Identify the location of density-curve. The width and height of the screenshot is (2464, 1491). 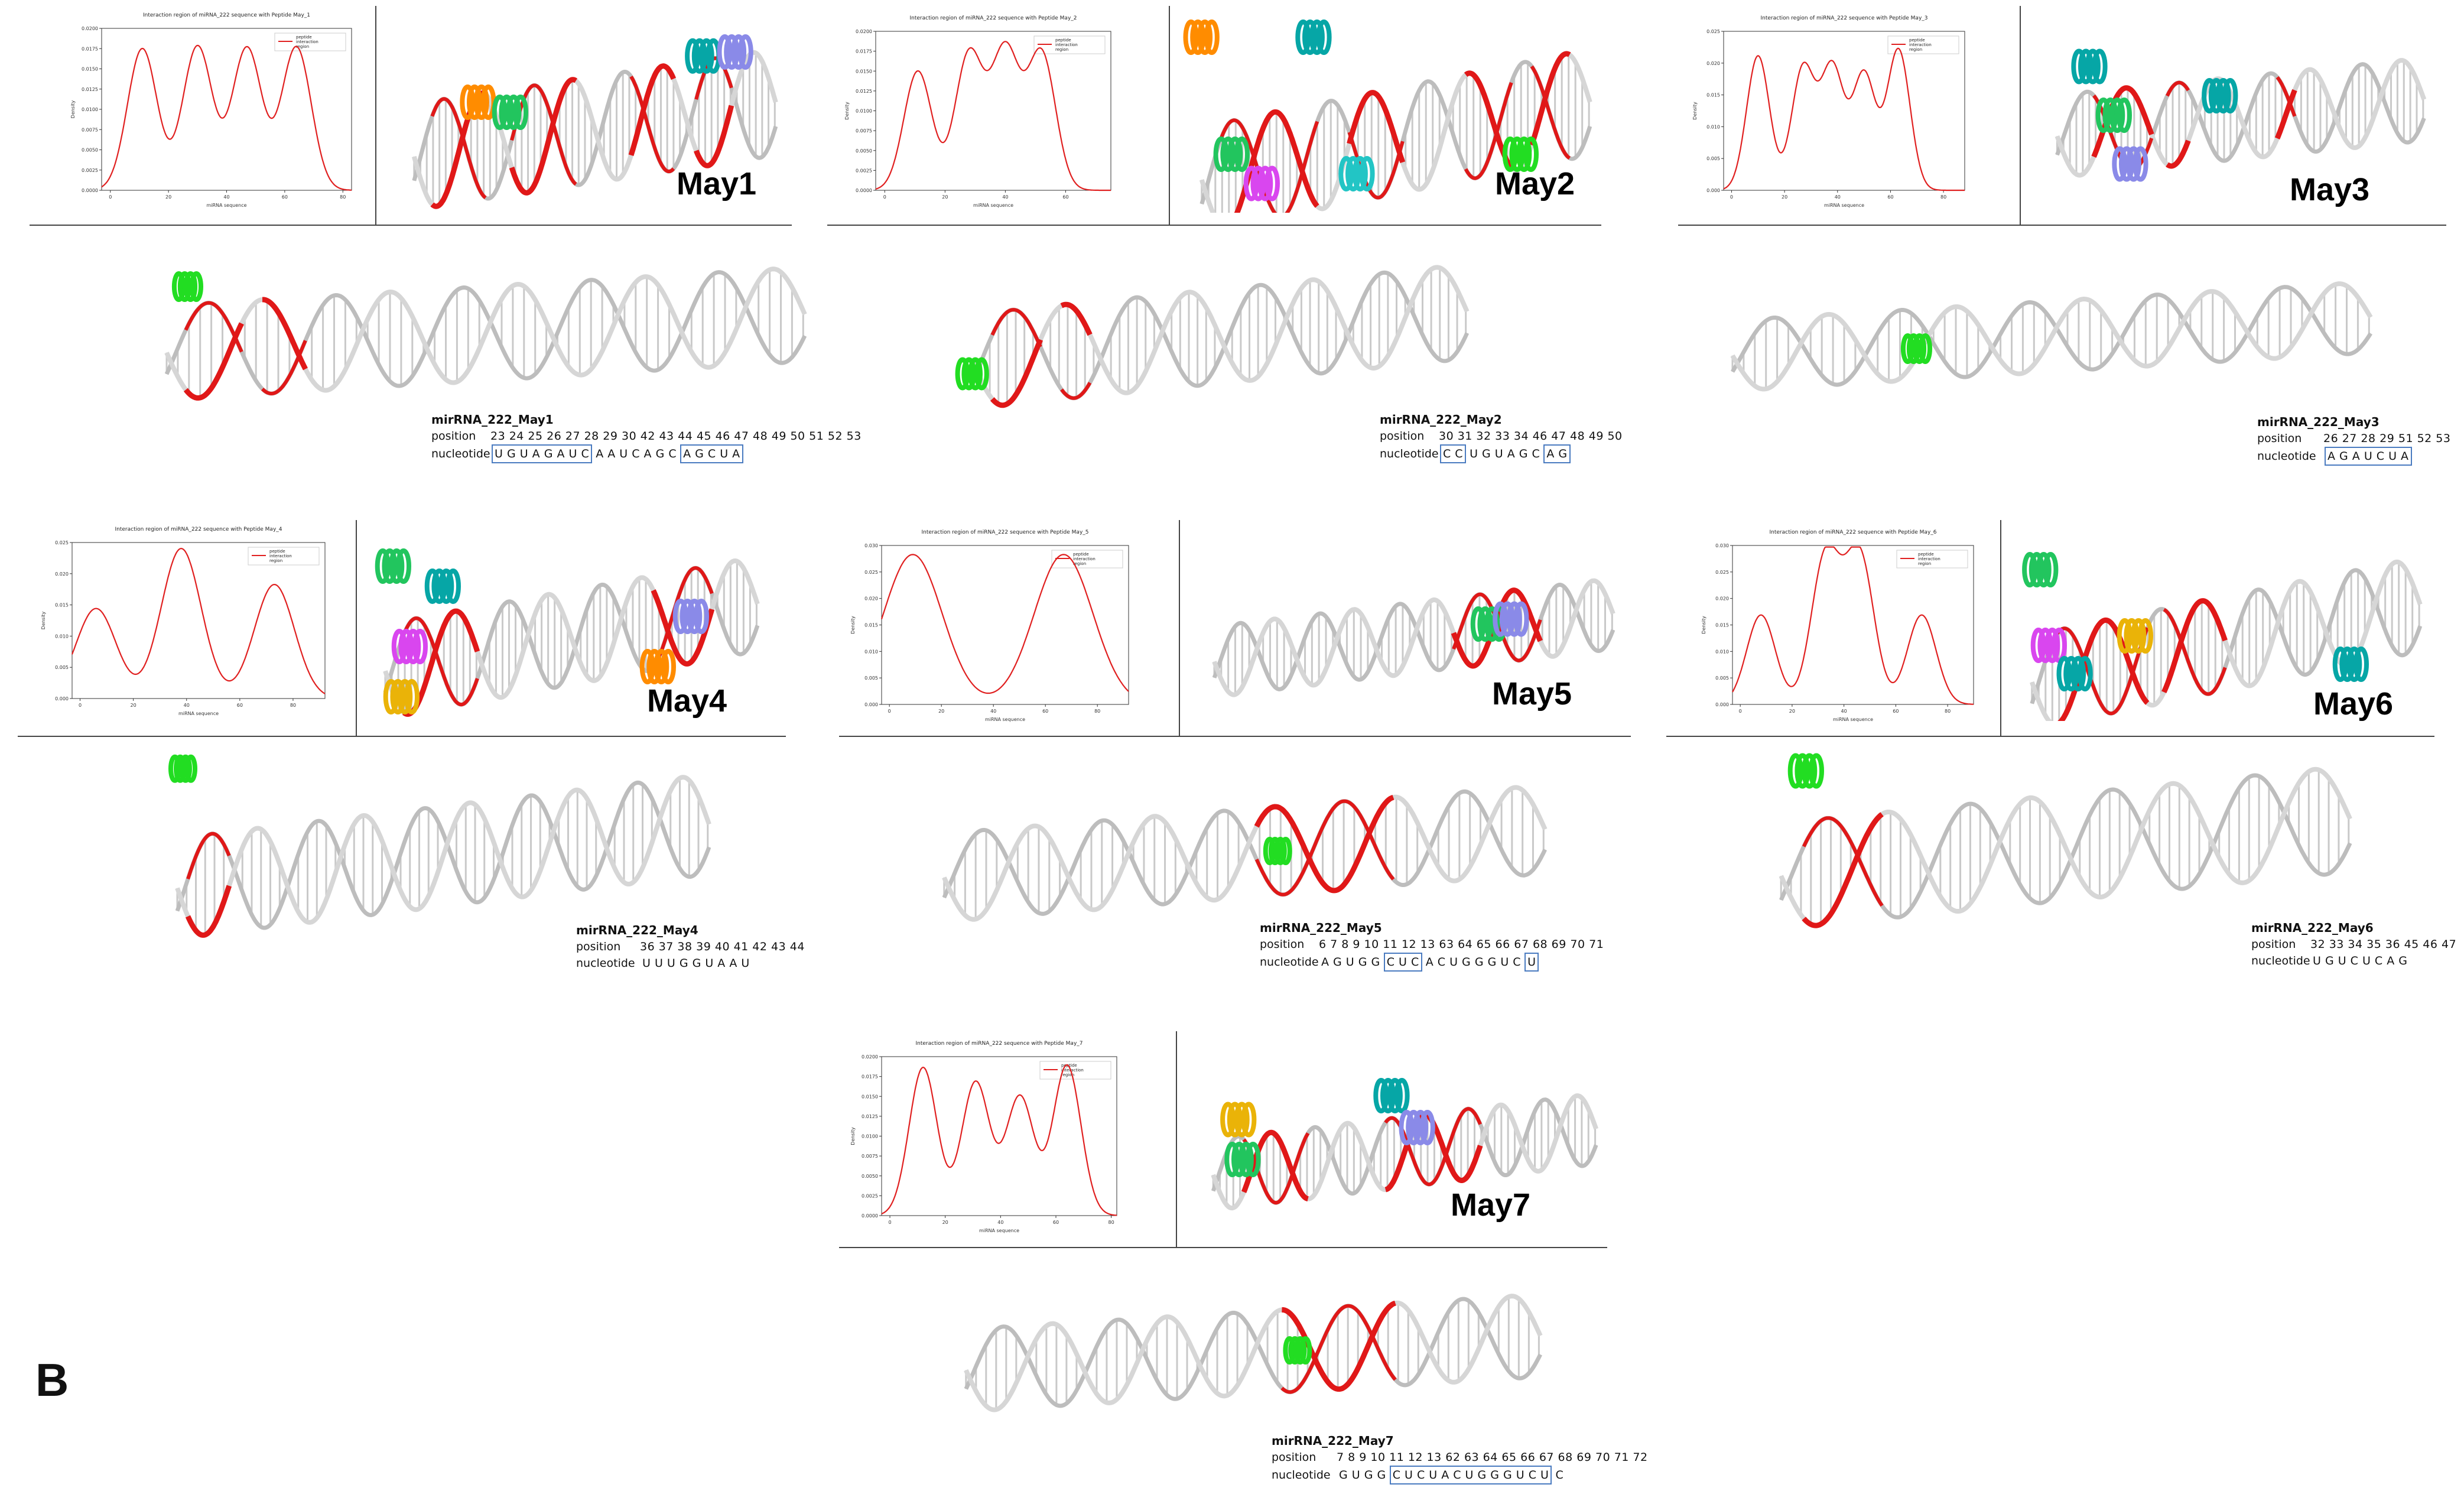
(999, 1140).